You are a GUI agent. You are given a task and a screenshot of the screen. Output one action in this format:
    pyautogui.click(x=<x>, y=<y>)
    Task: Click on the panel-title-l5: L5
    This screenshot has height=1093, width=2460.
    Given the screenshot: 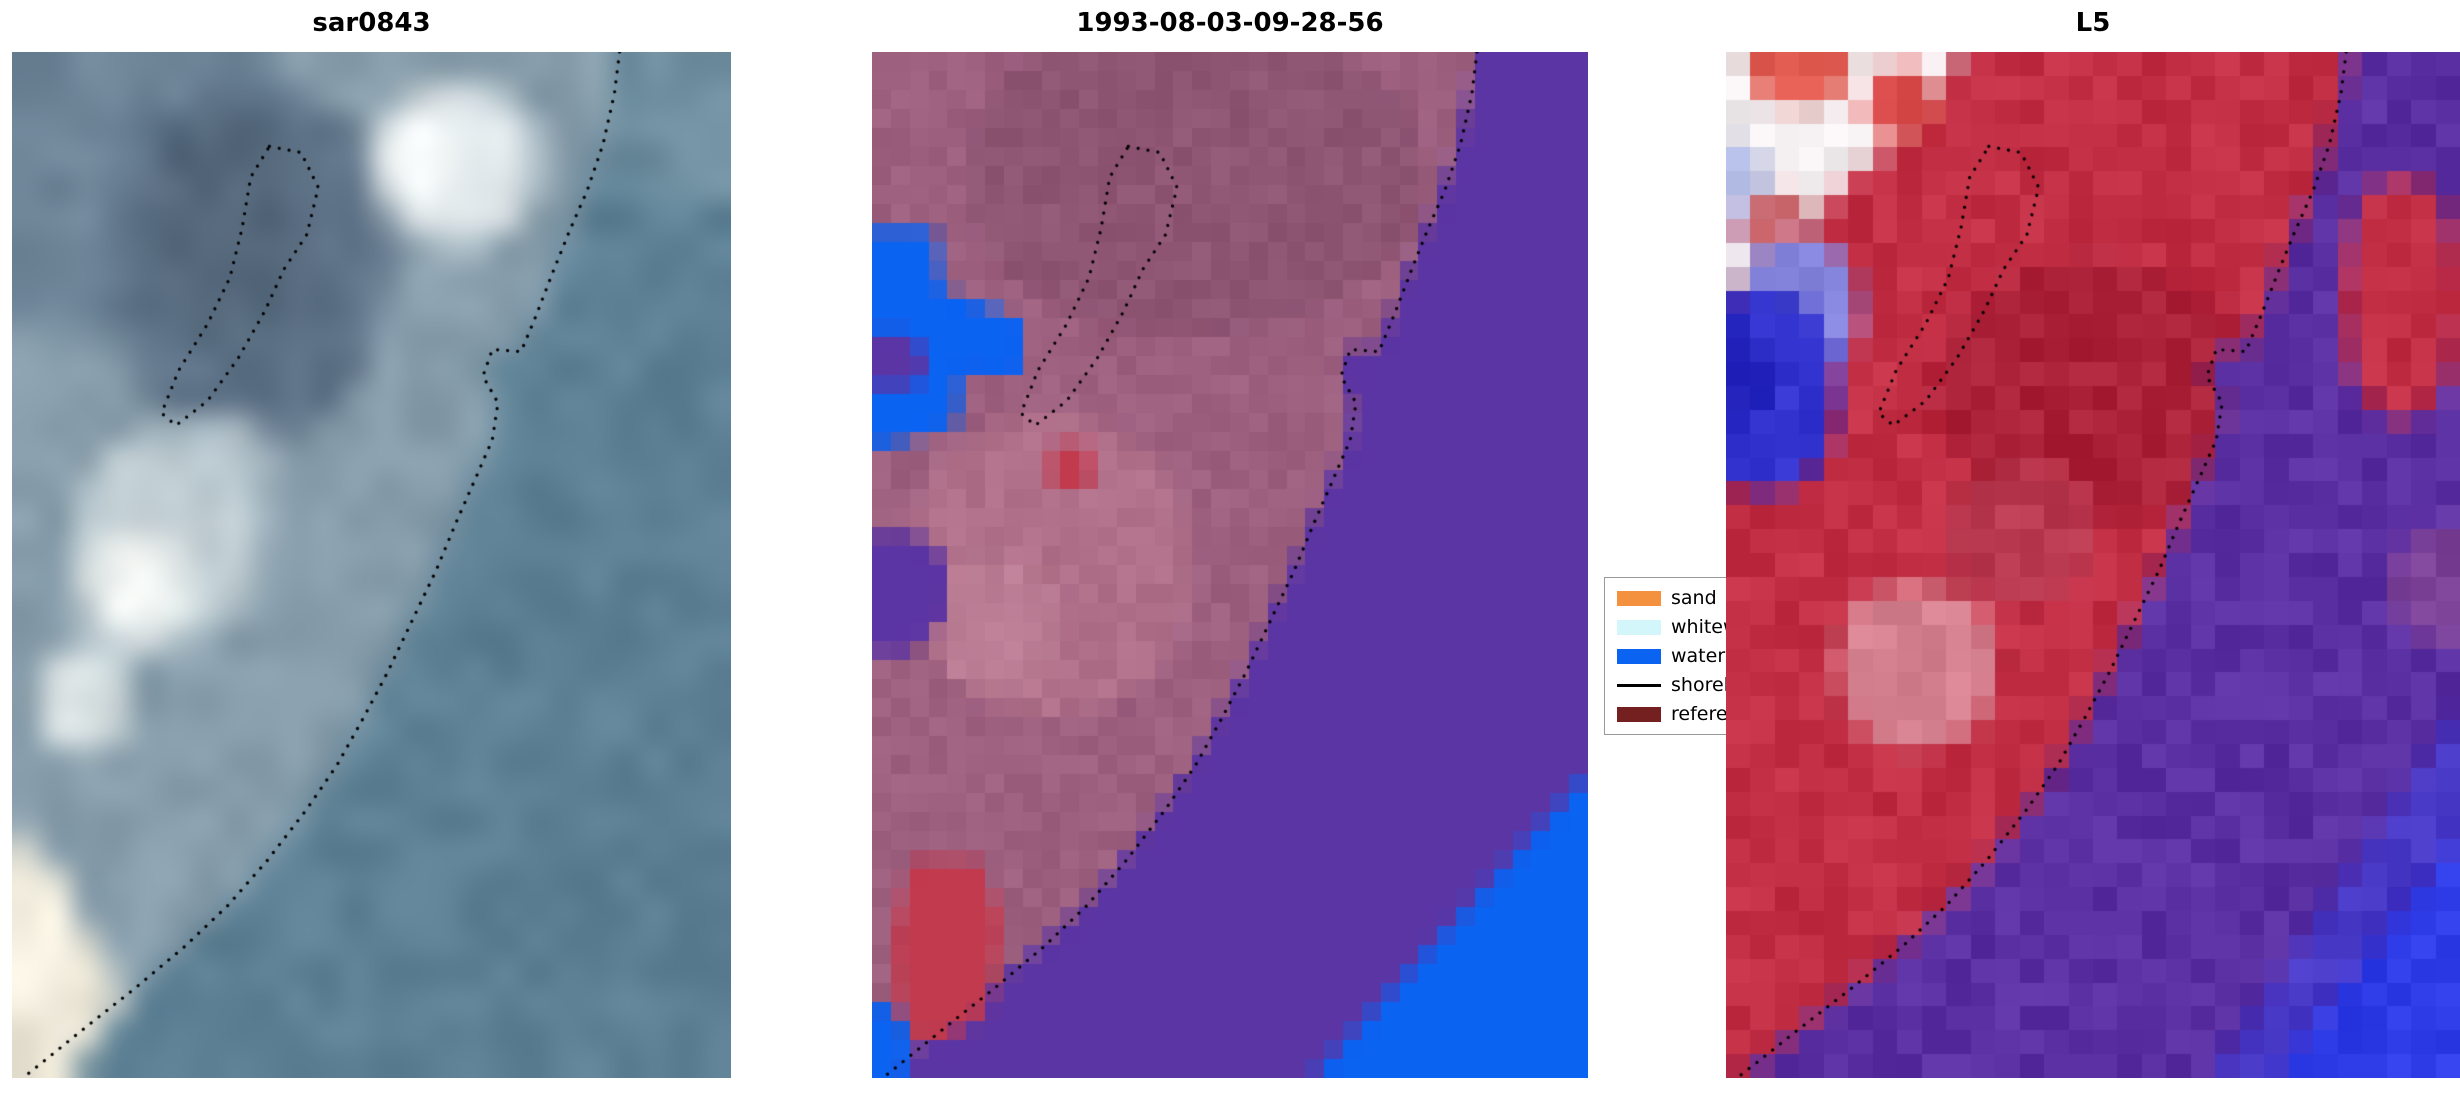 What is the action you would take?
    pyautogui.click(x=2093, y=23)
    